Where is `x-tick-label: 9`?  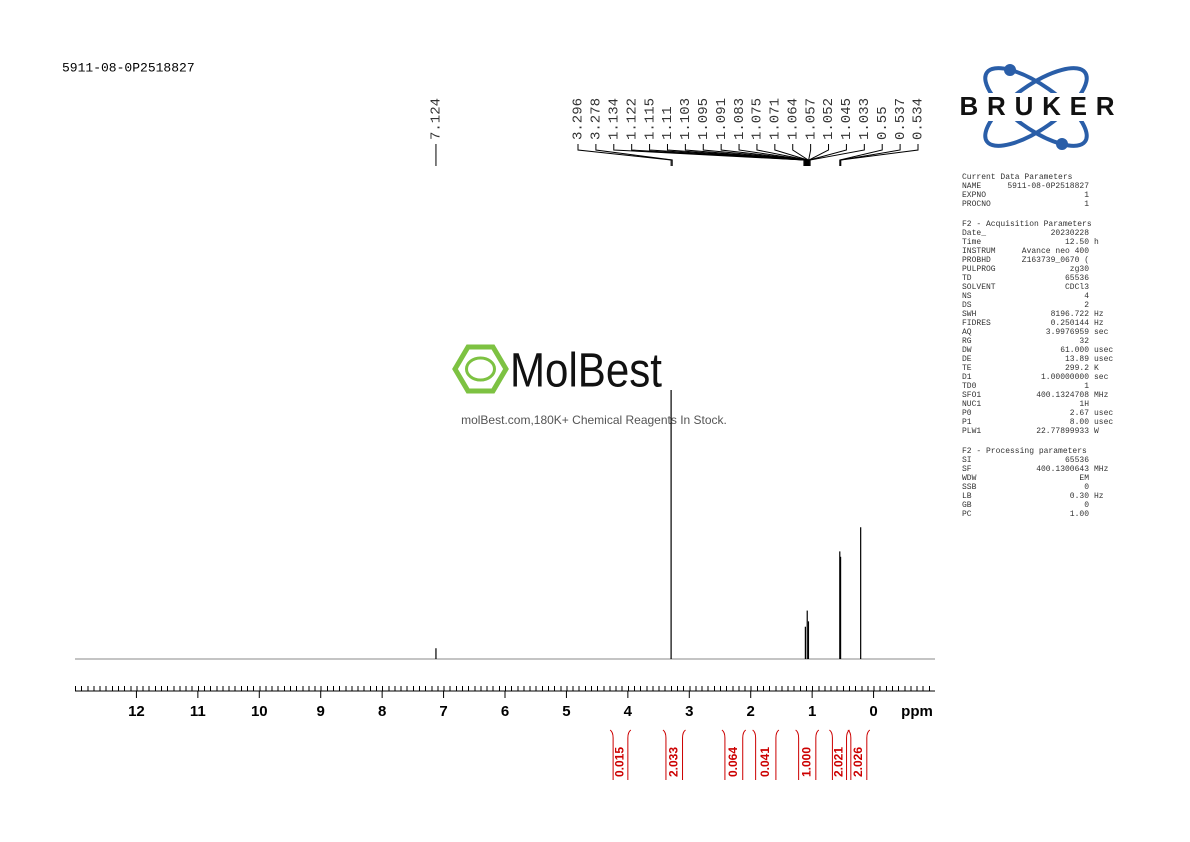 x-tick-label: 9 is located at coordinates (321, 711).